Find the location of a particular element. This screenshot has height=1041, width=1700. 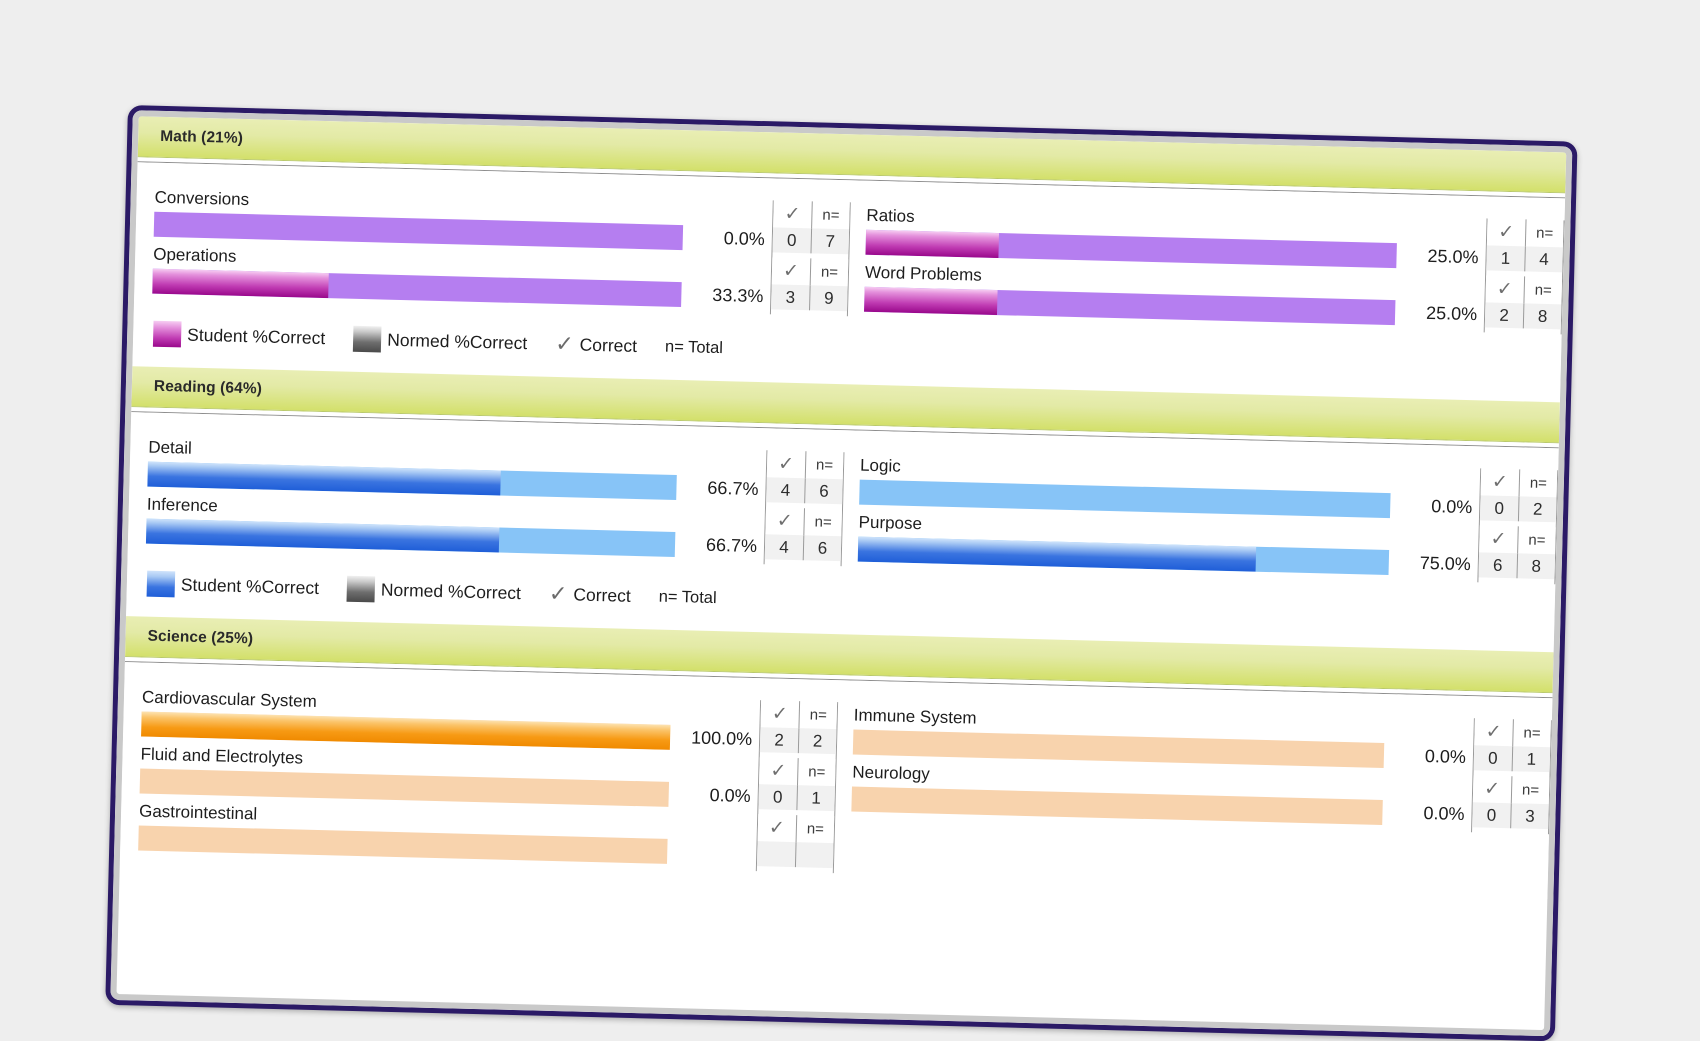

skill-stats-right: ✓ n= 0 2 ✓ n= 6 8 is located at coordinates (1518, 526).